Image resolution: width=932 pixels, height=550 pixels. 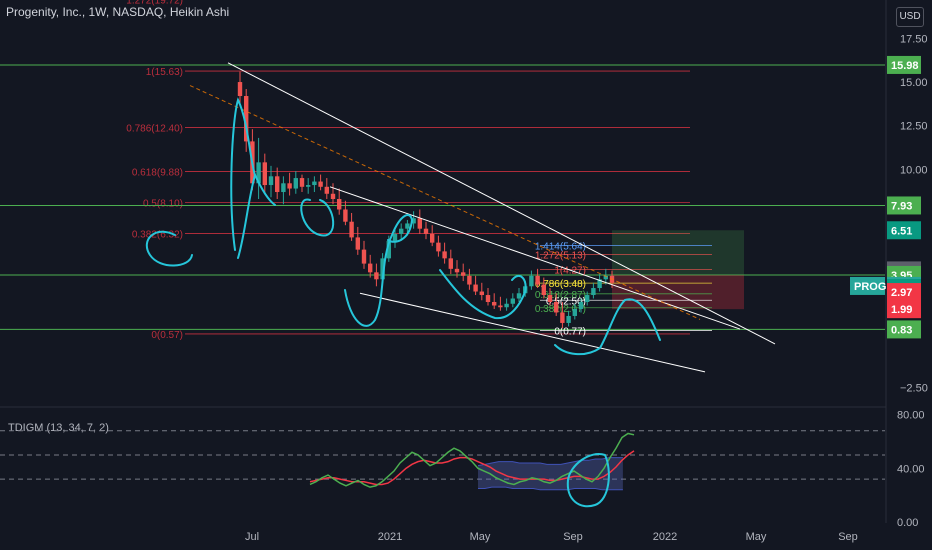 What do you see at coordinates (907, 523) in the screenshot?
I see `indicator-y-tick: 0.00` at bounding box center [907, 523].